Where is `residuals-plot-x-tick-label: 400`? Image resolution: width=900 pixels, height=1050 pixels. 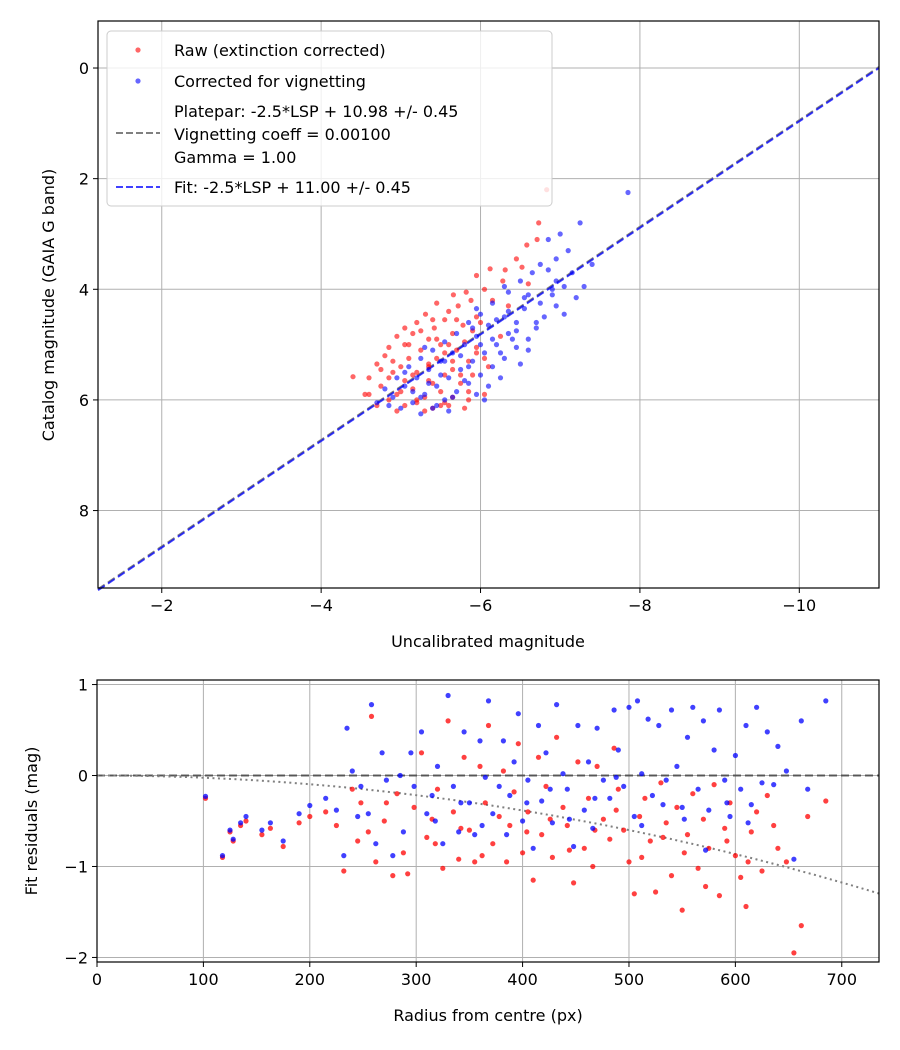 residuals-plot-x-tick-label: 400 is located at coordinates (522, 979).